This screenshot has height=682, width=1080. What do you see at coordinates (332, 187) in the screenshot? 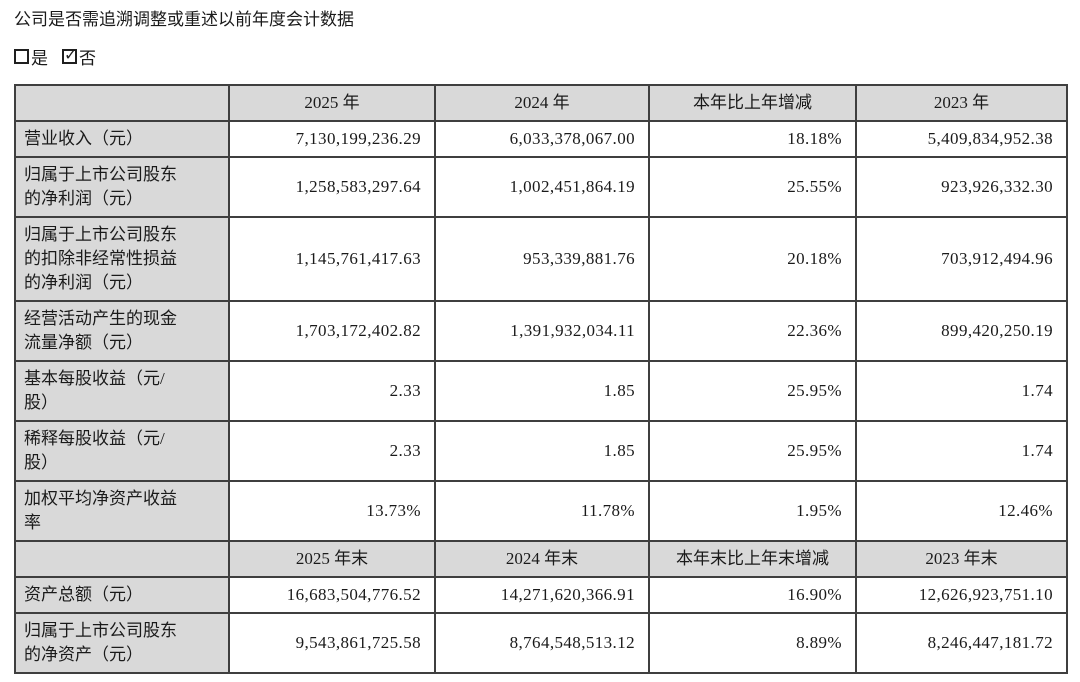
I see `cell-2025: 1,258,583,297.64` at bounding box center [332, 187].